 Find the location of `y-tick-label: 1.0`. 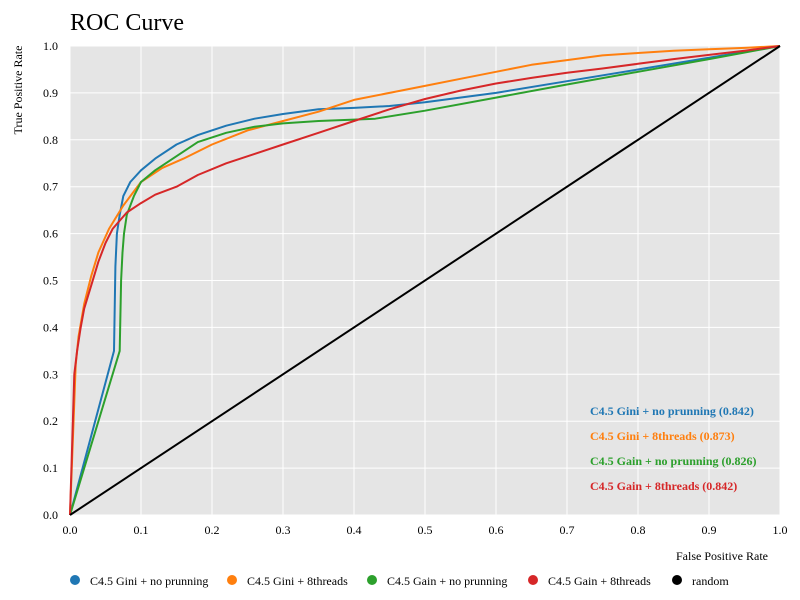

y-tick-label: 1.0 is located at coordinates (50, 46).